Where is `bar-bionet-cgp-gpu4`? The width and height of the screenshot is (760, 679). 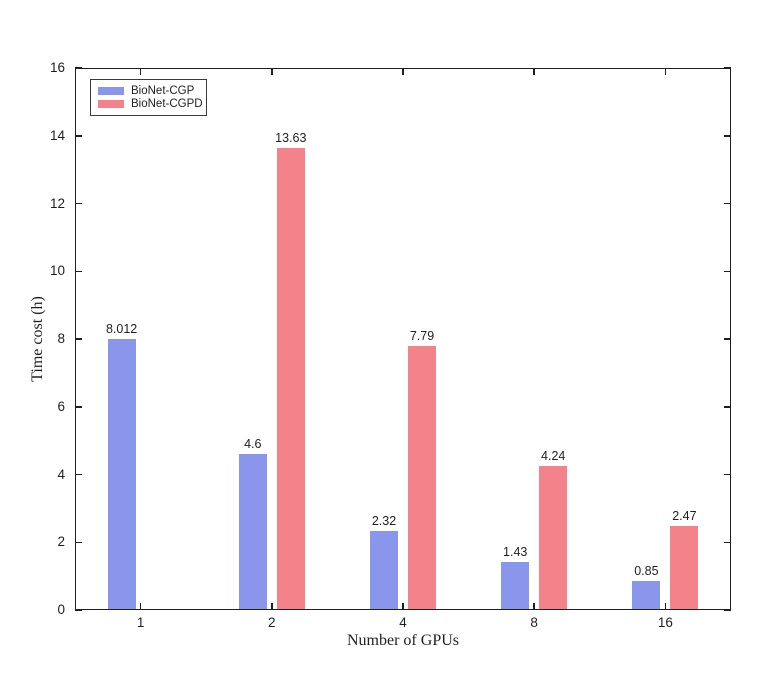 bar-bionet-cgp-gpu4 is located at coordinates (384, 570).